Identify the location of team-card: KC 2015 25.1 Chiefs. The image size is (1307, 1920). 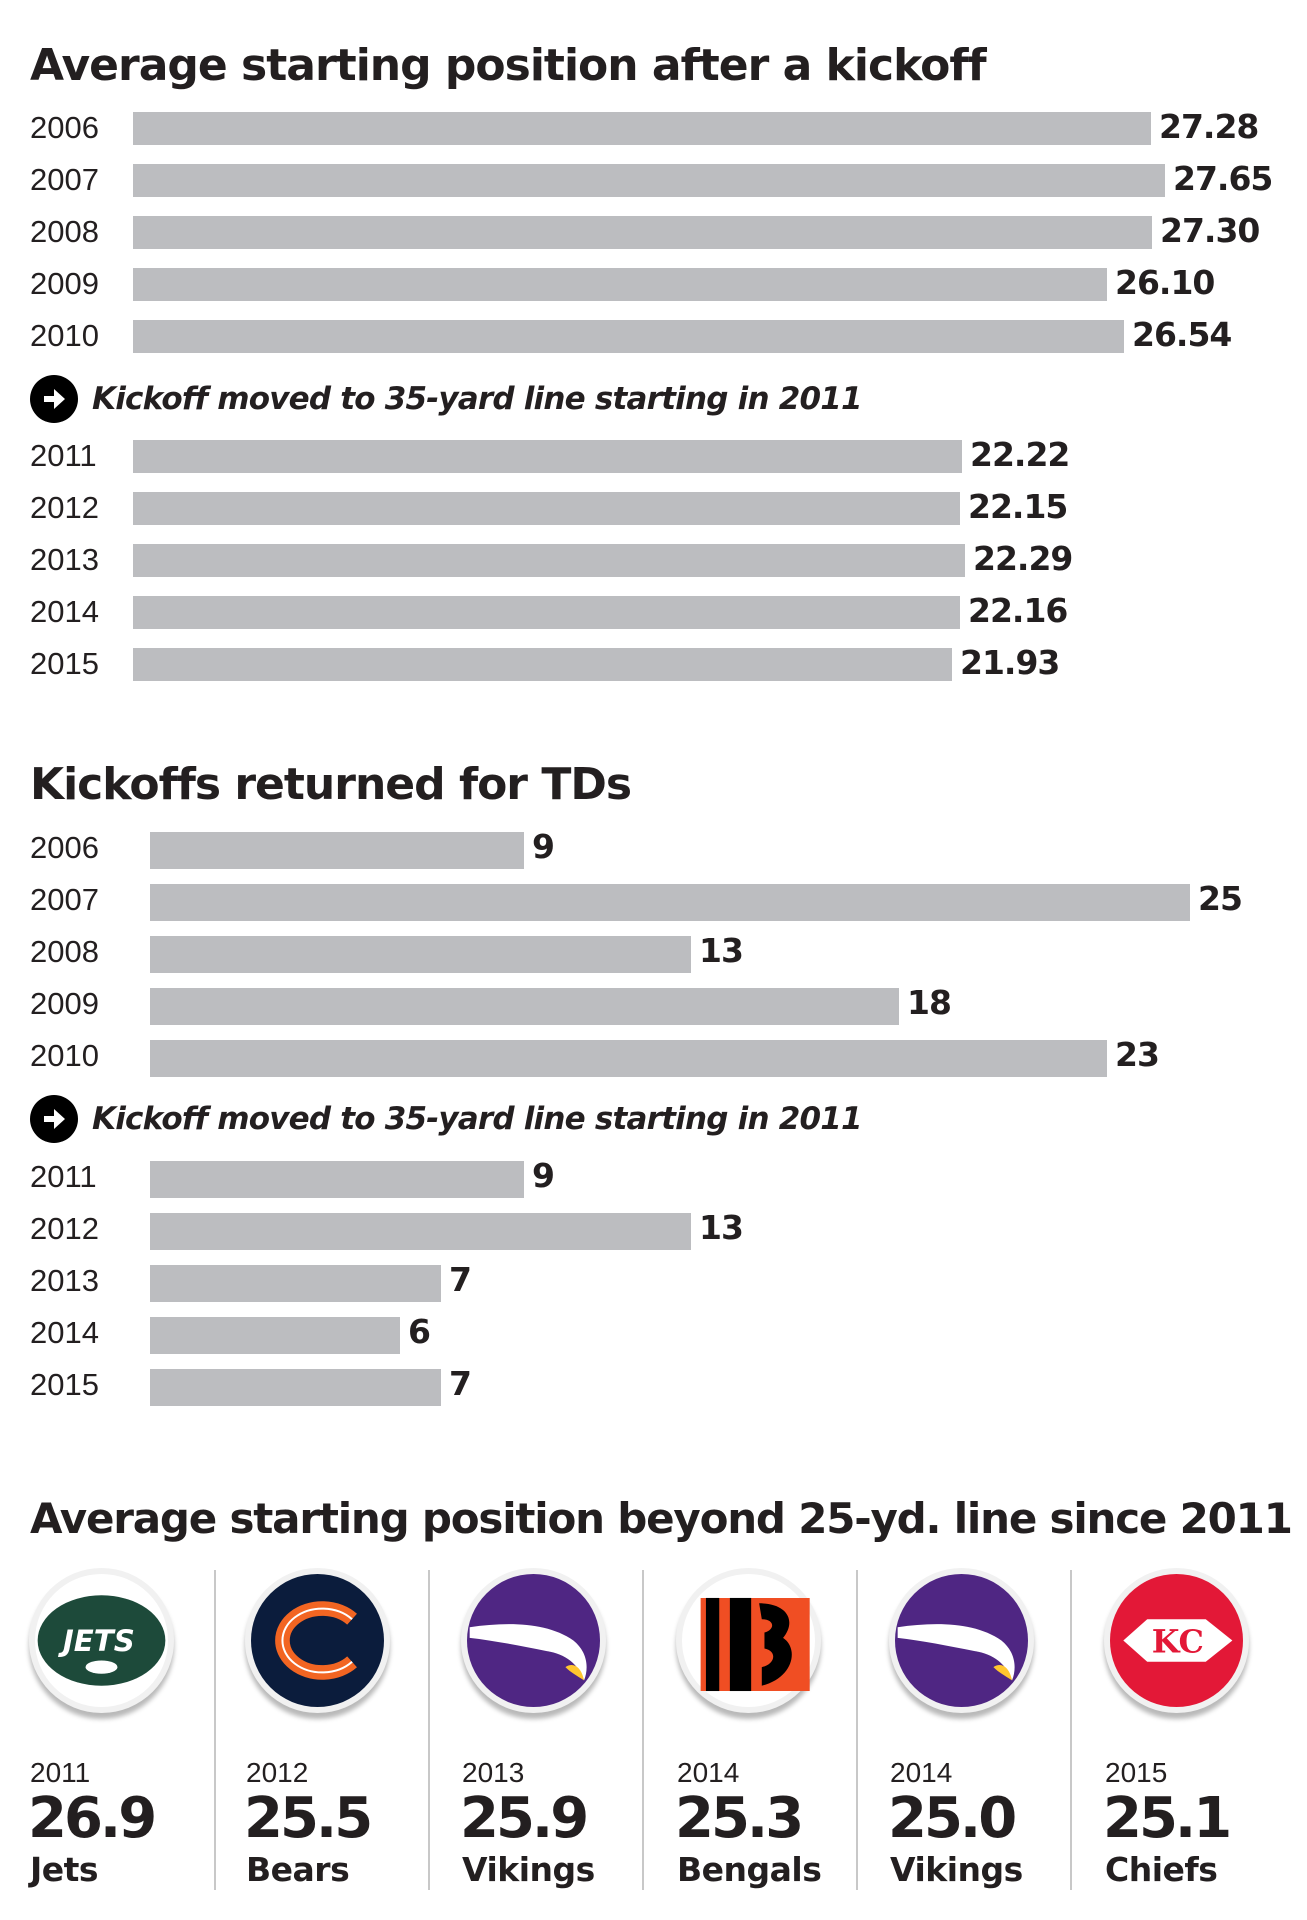
(1204, 1730).